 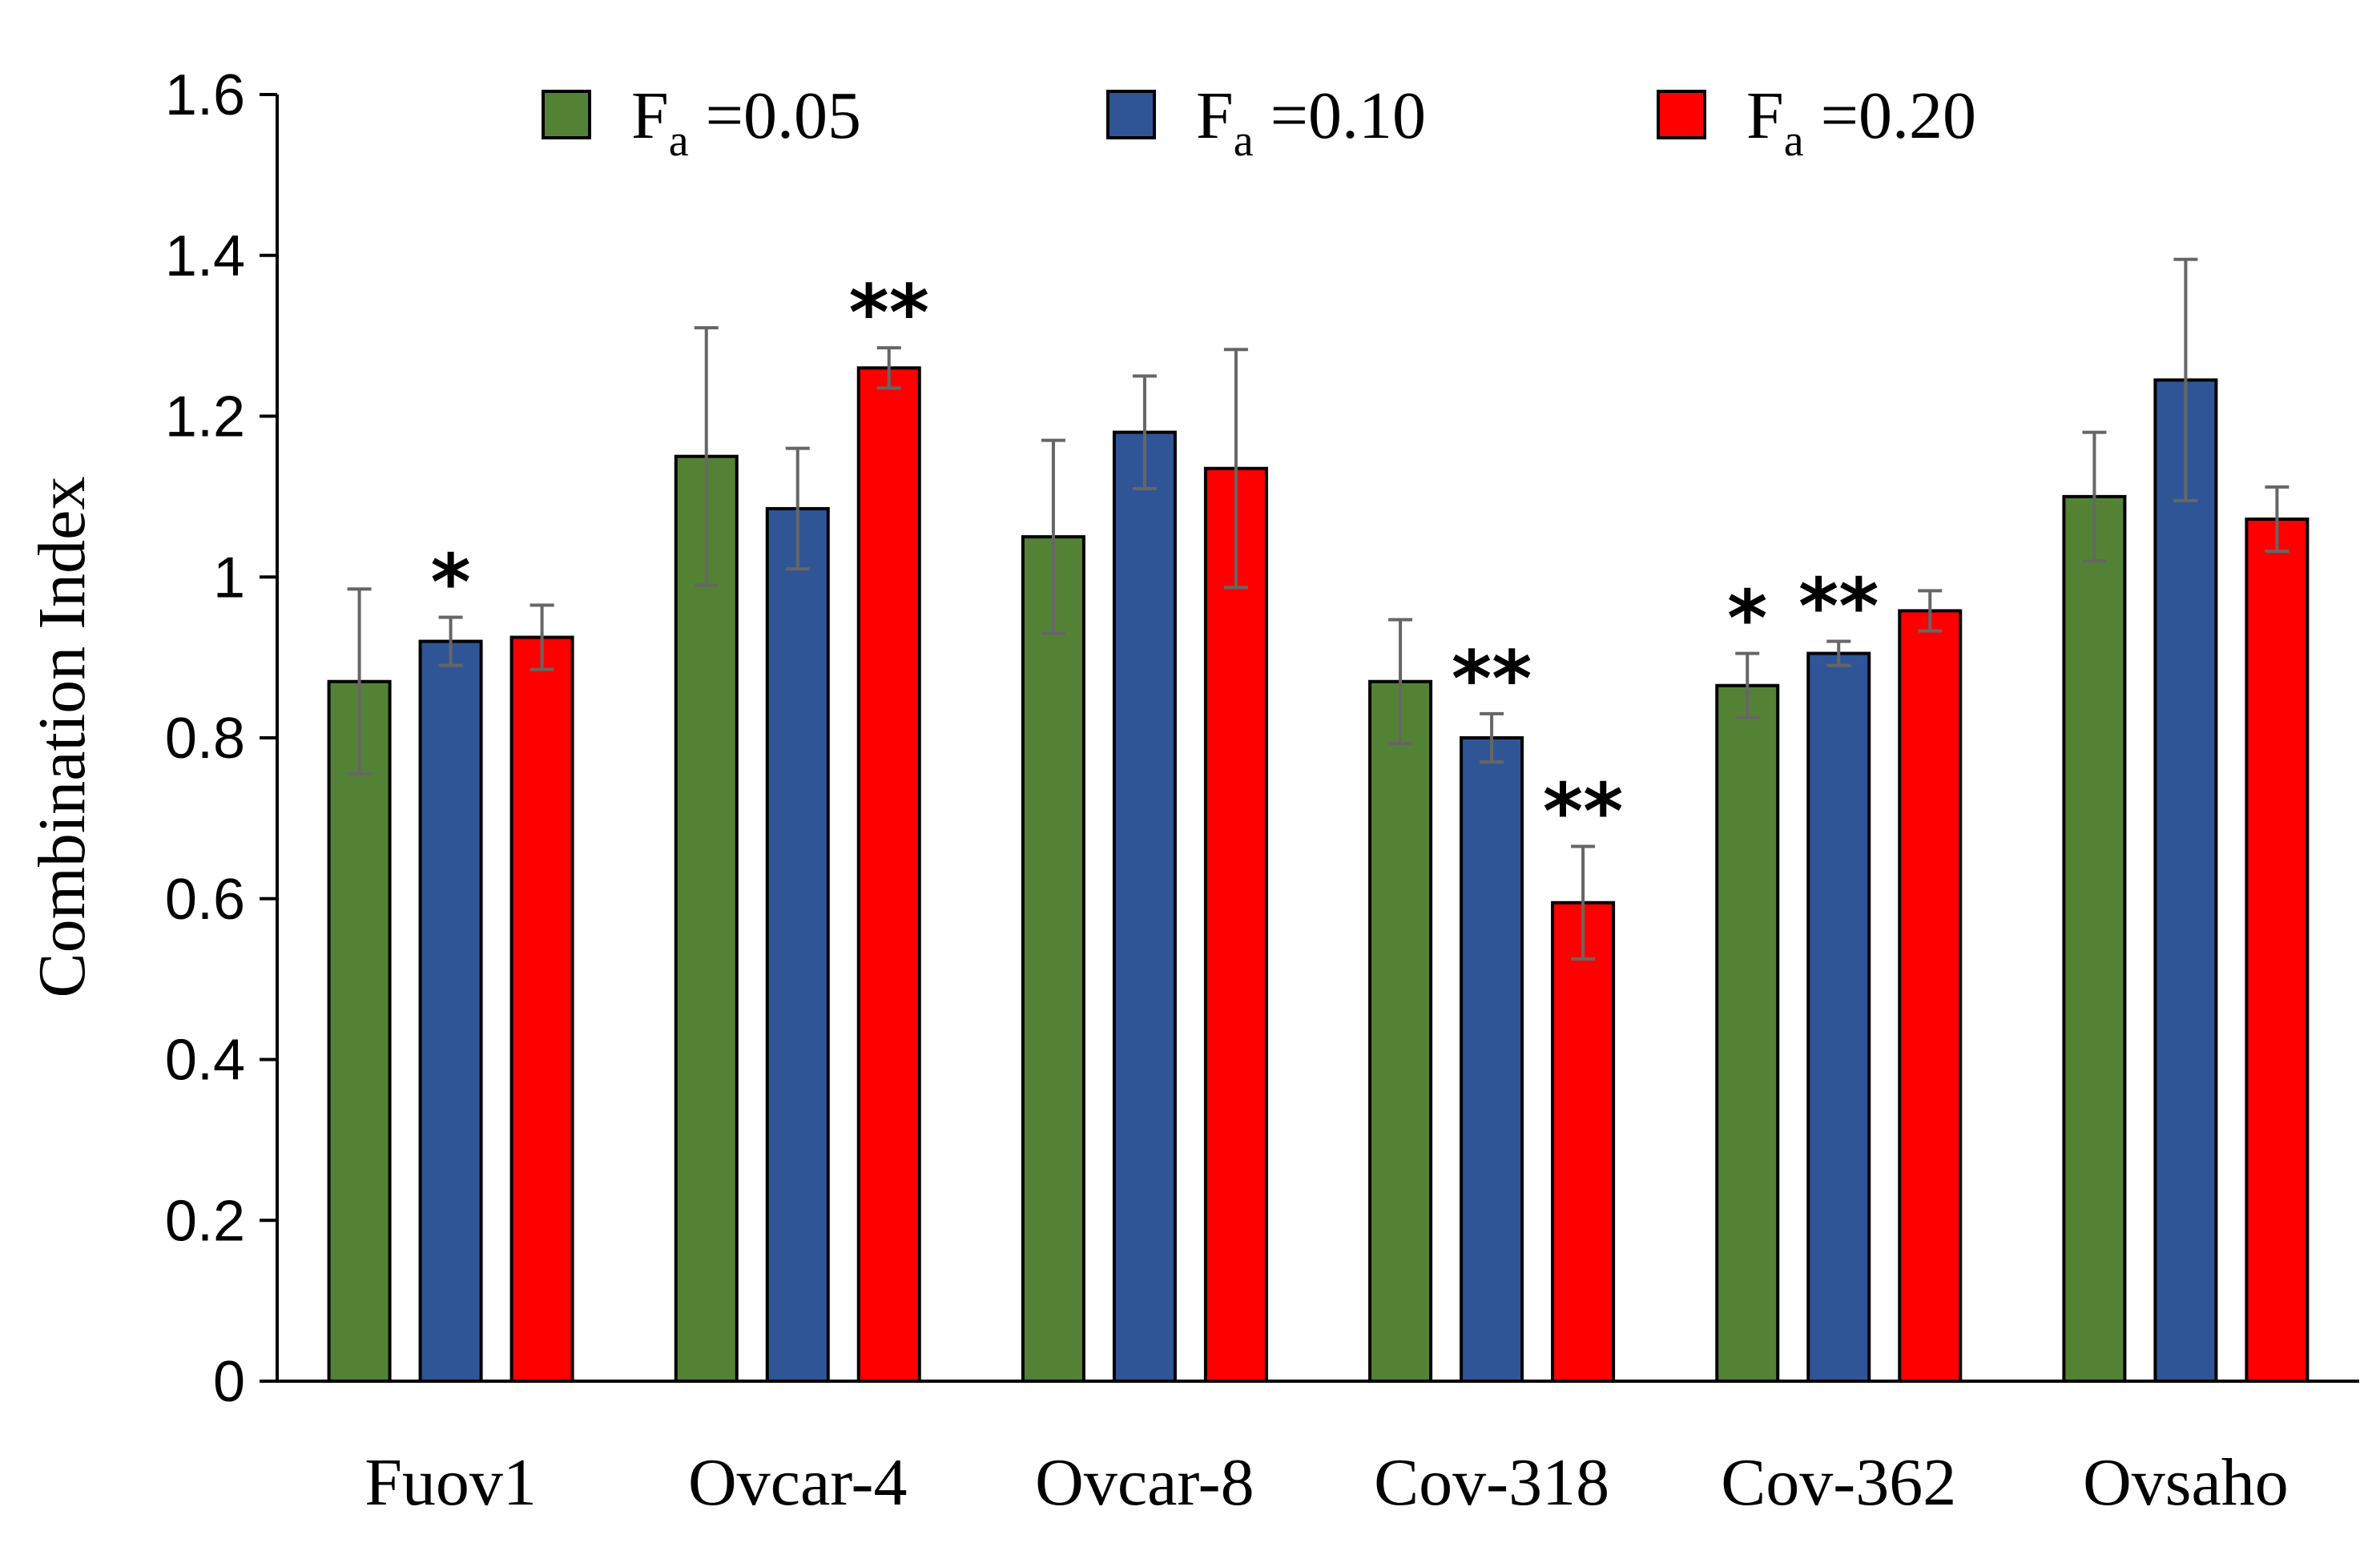 What do you see at coordinates (205, 417) in the screenshot?
I see `y-tick-label: 1.2` at bounding box center [205, 417].